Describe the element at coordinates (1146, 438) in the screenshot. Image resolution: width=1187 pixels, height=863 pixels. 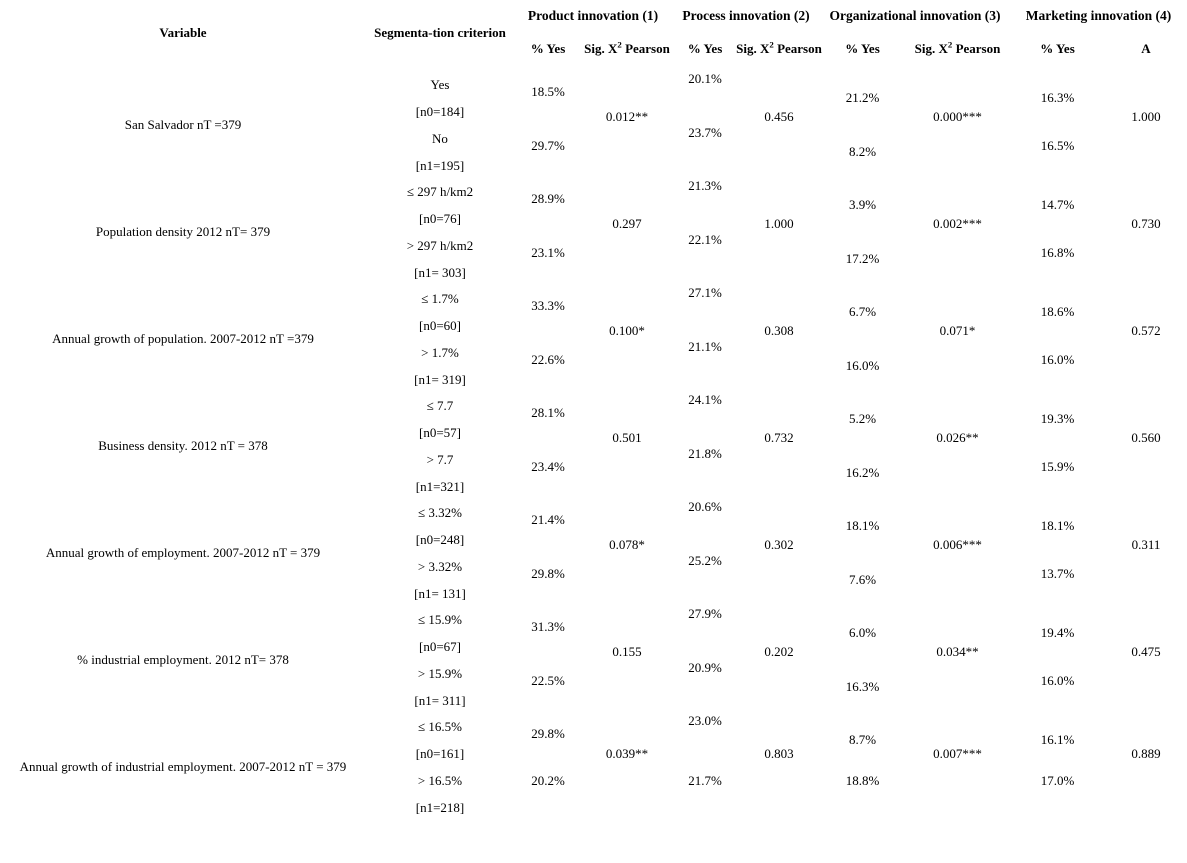
I see `a-value: 0.560` at that location.